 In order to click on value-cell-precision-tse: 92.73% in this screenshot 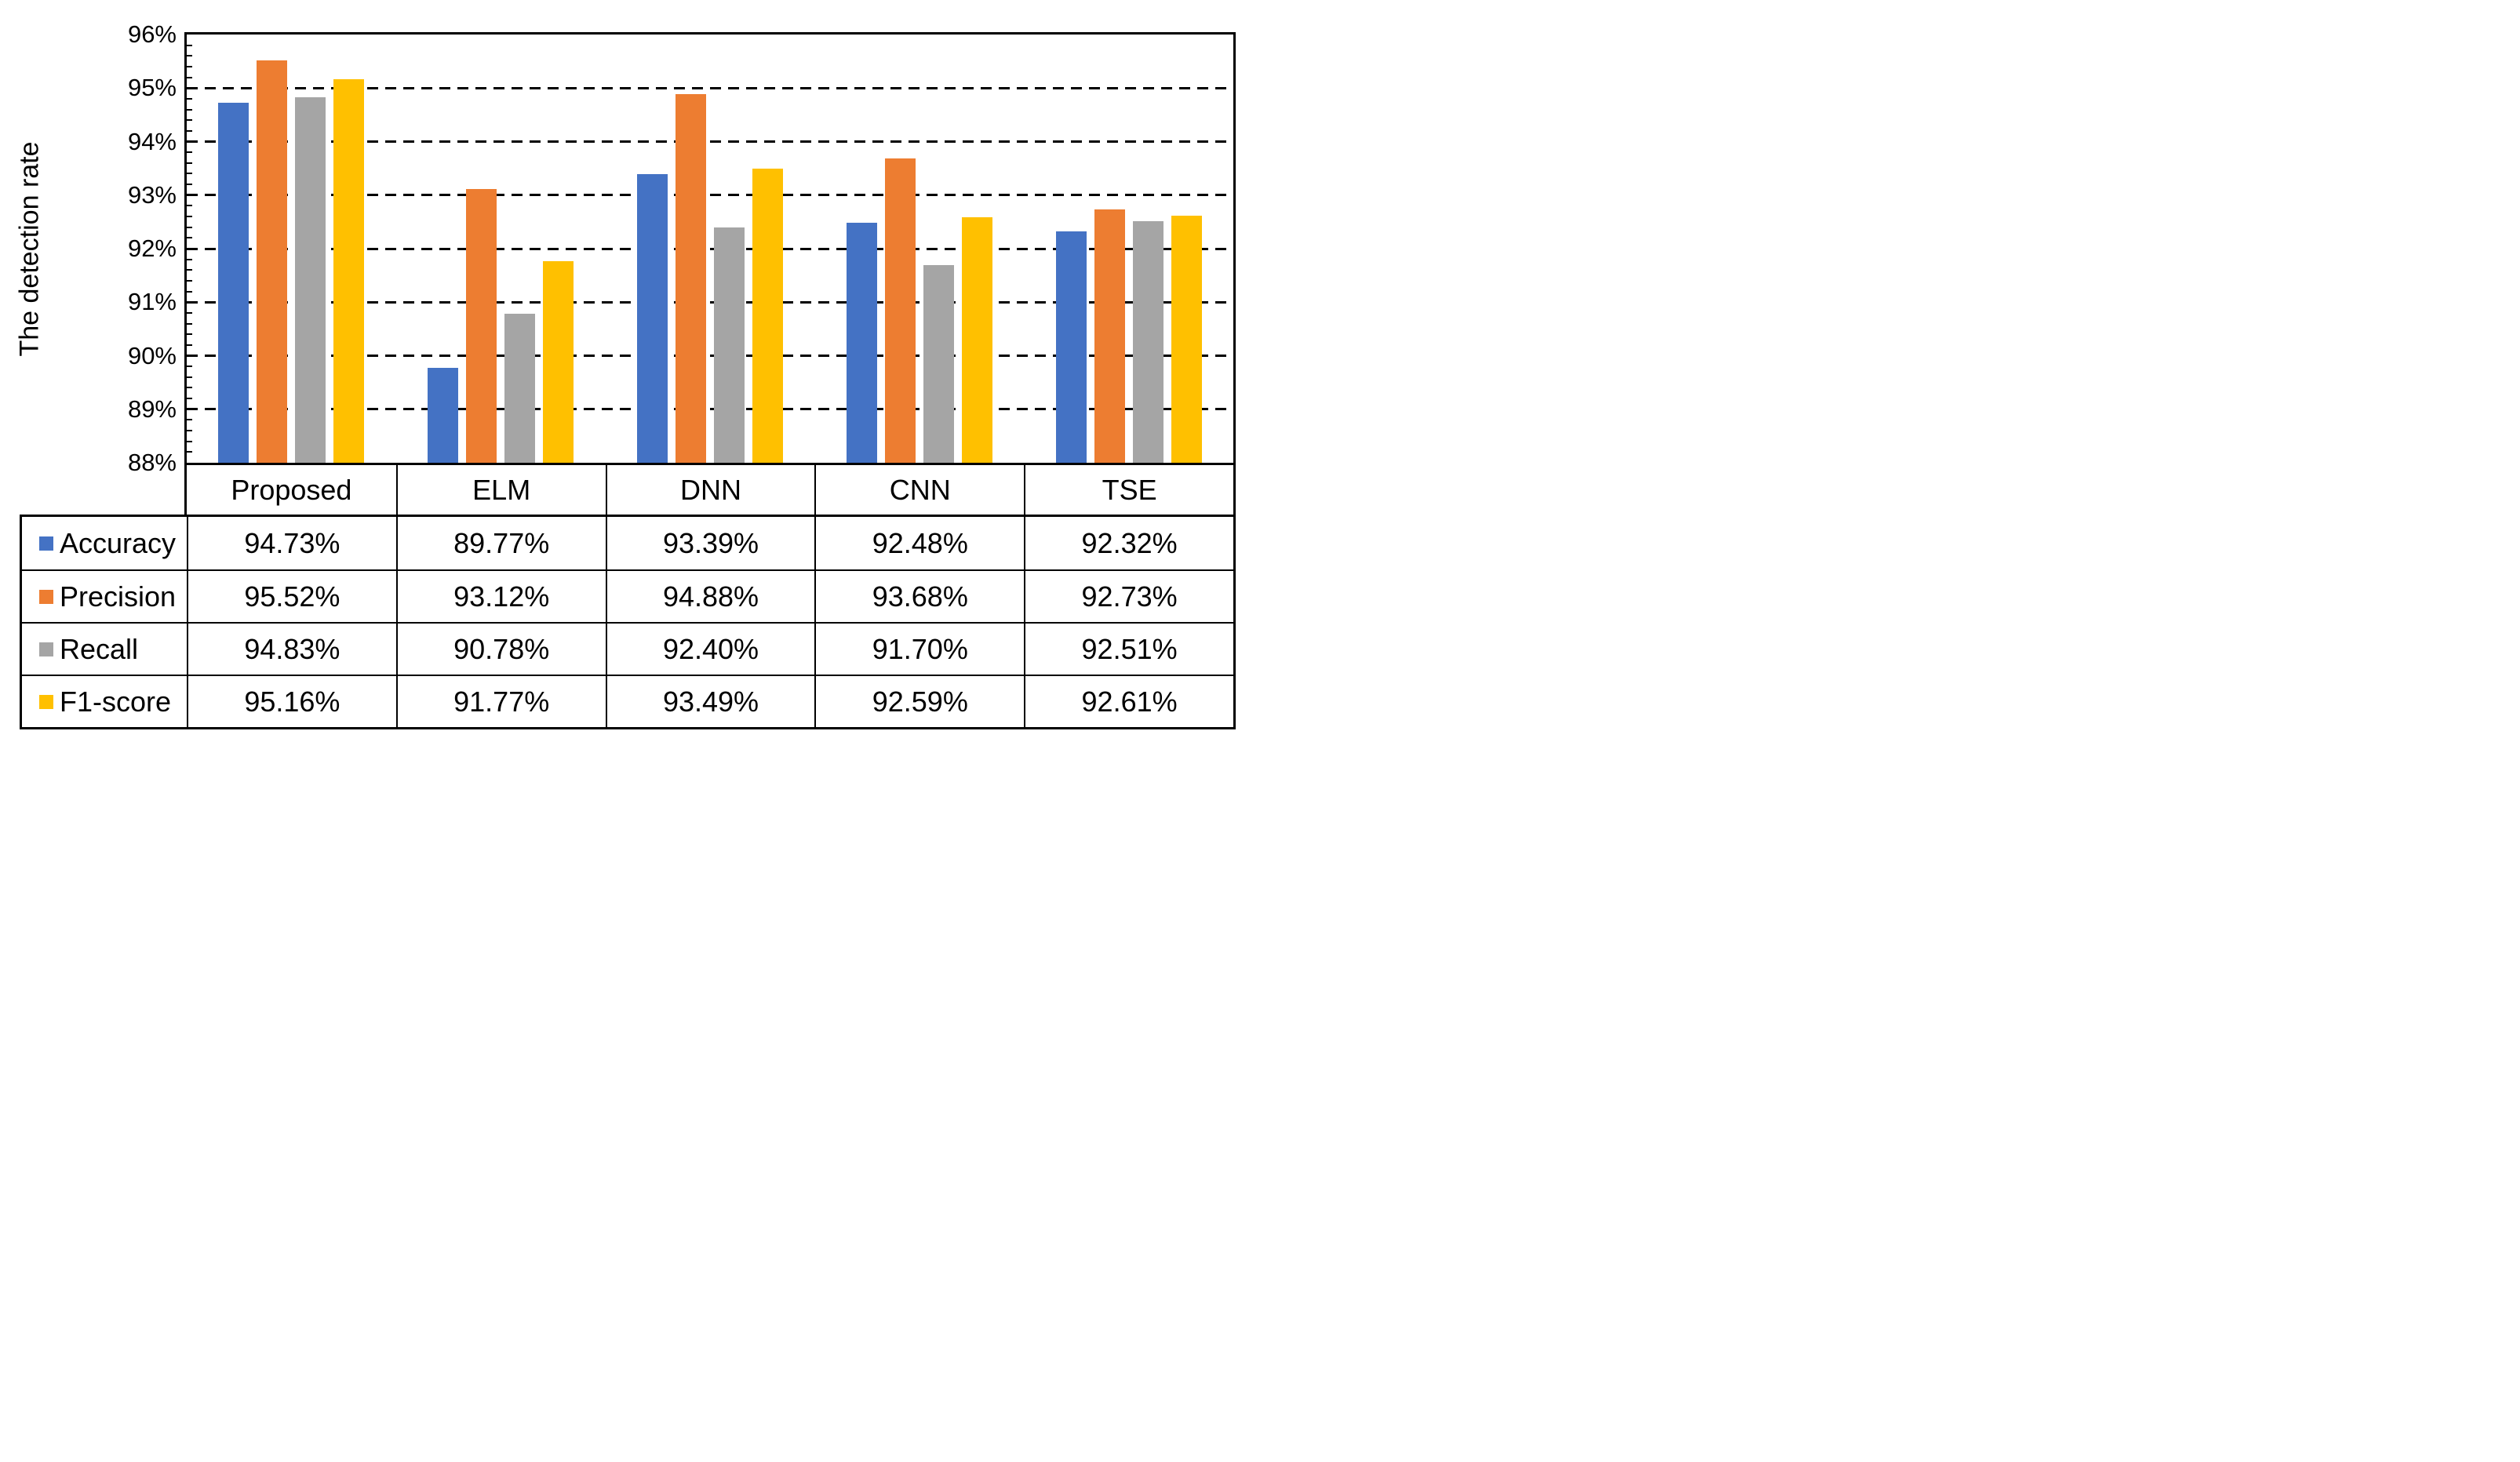, I will do `click(1128, 595)`.